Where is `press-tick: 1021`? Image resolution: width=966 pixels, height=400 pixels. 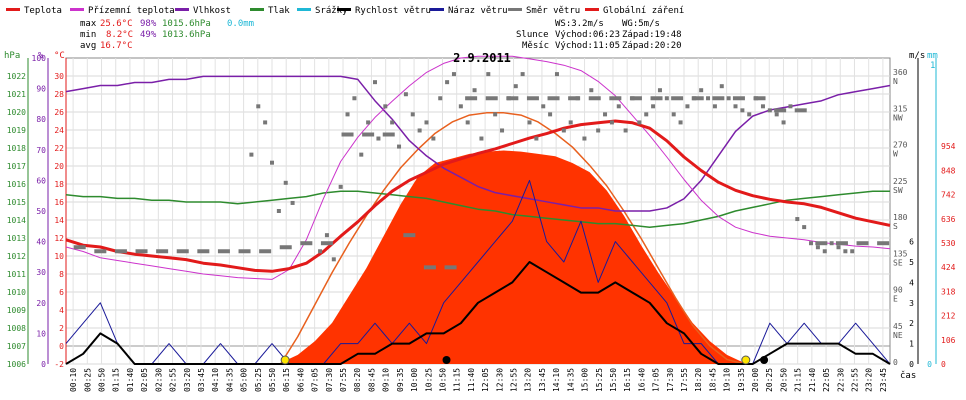
press-tick: 1021 is located at coordinates (16, 94).